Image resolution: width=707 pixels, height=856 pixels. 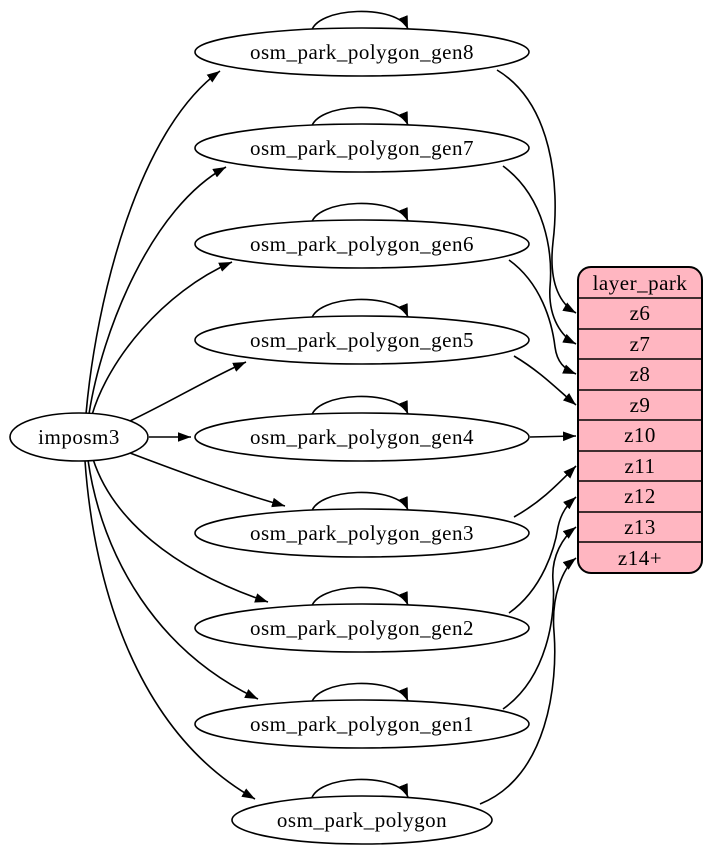 I want to click on layer-park-row-z13: z13, so click(x=640, y=527).